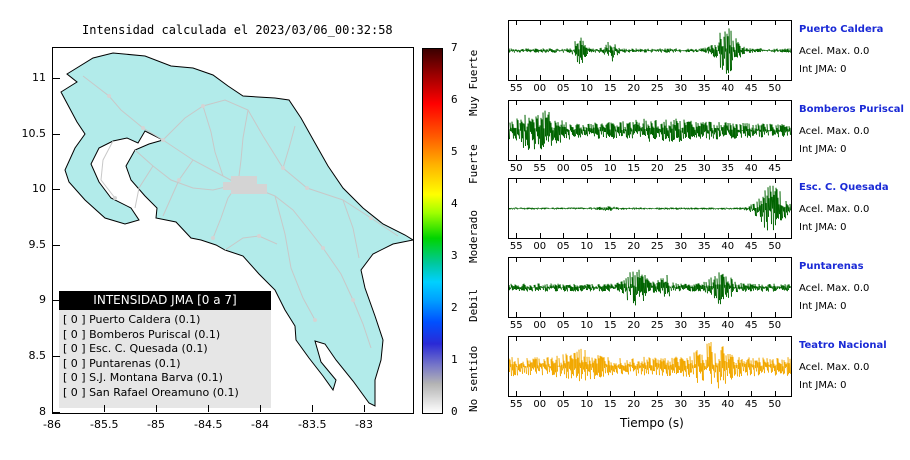 This screenshot has height=460, width=910. Describe the element at coordinates (156, 424) in the screenshot. I see `lon-tick-label: -85` at that location.